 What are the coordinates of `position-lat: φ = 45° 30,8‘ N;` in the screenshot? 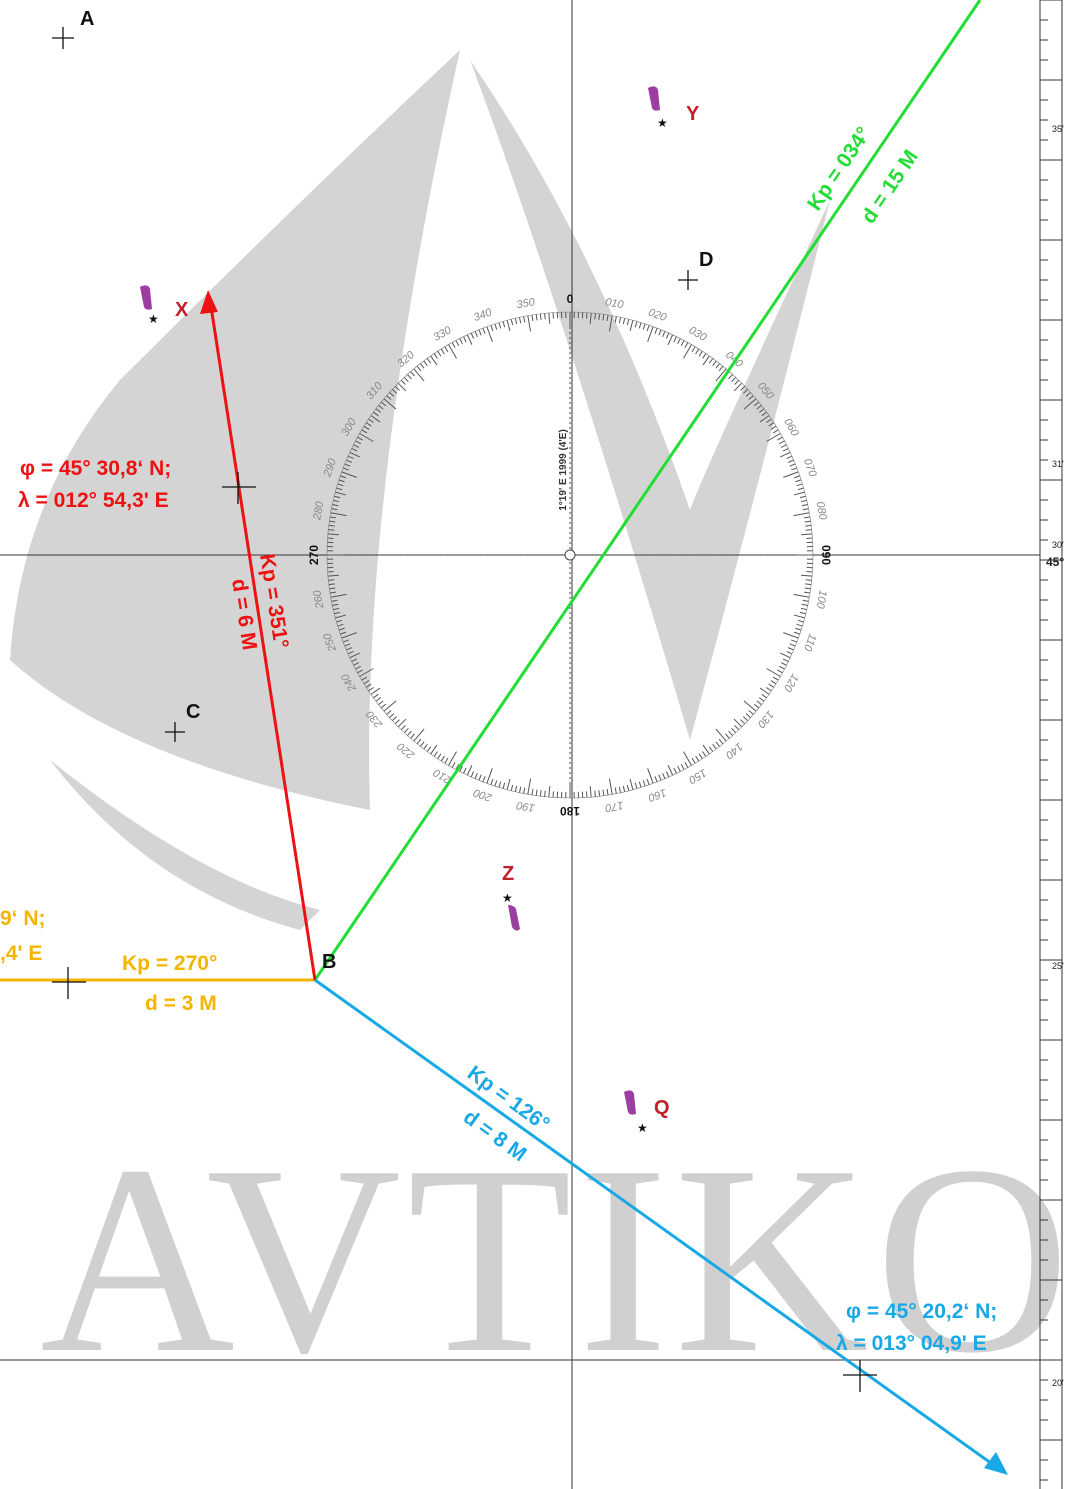 It's located at (95, 468).